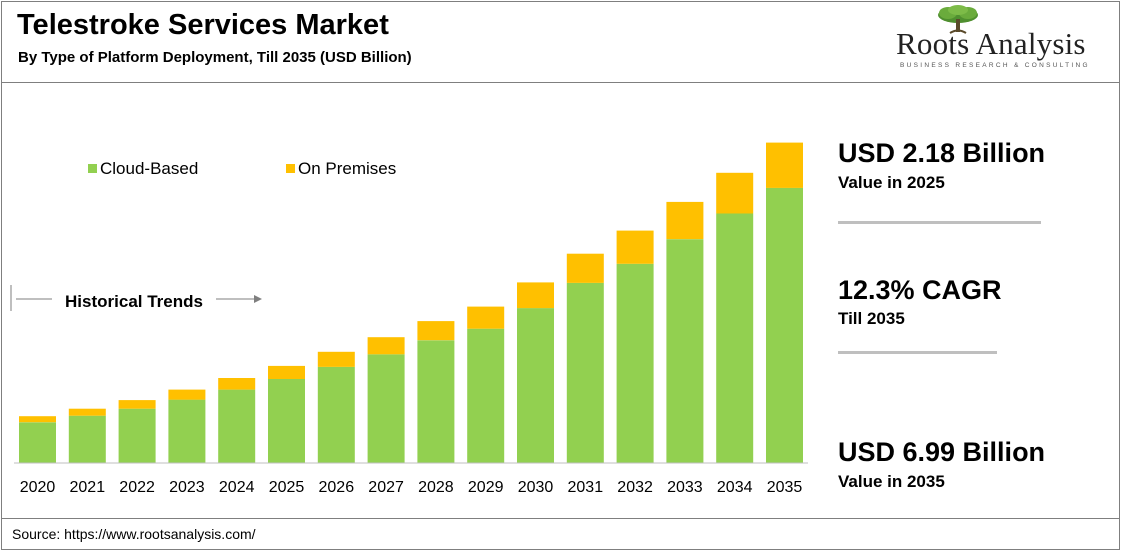 The image size is (1123, 553). Describe the element at coordinates (38, 487) in the screenshot. I see `x-tick-label-2020: 2020` at that location.